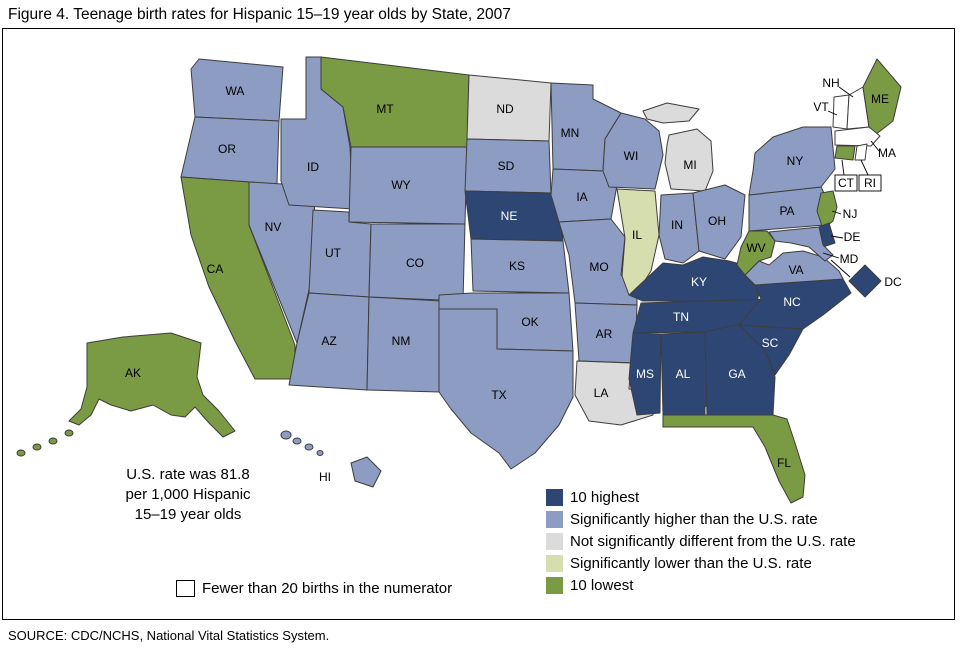 The width and height of the screenshot is (960, 648). I want to click on state-NC, so click(795, 304).